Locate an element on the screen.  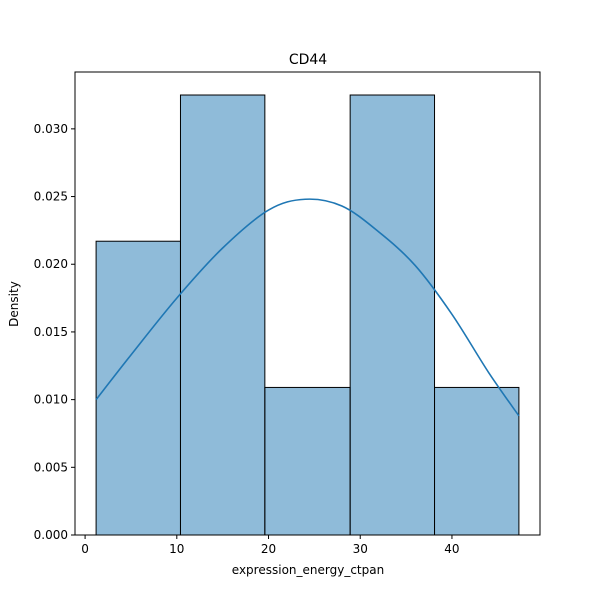
y-axis-label: Density is located at coordinates (14, 304).